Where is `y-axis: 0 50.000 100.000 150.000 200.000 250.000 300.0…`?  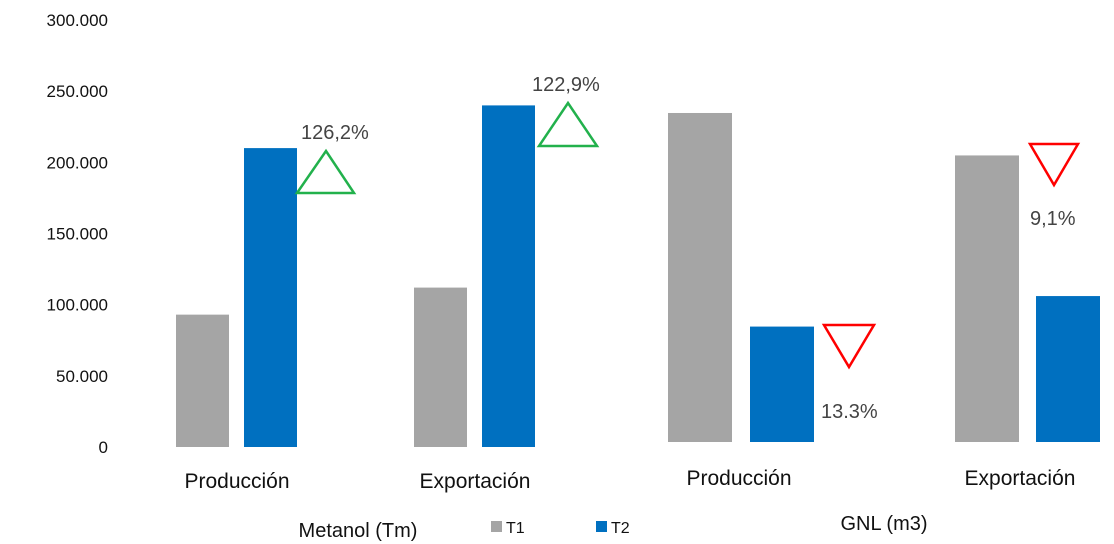
y-axis: 0 50.000 100.000 150.000 200.000 250.000 300.0… is located at coordinates (77, 234).